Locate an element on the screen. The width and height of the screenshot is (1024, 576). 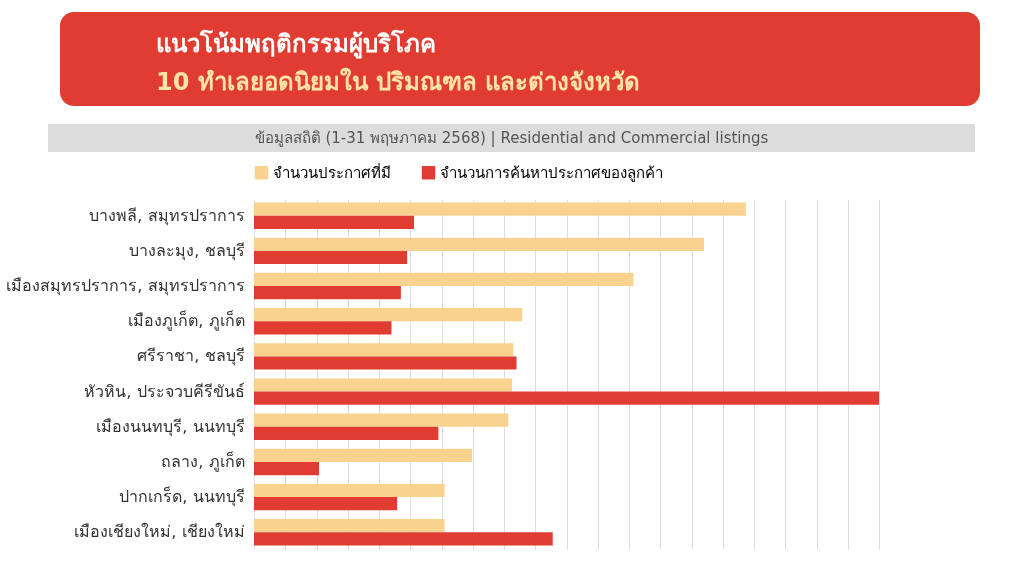
y-tick-label: เมืองภูเก็ต, ภูเก็ต is located at coordinates (186, 321).